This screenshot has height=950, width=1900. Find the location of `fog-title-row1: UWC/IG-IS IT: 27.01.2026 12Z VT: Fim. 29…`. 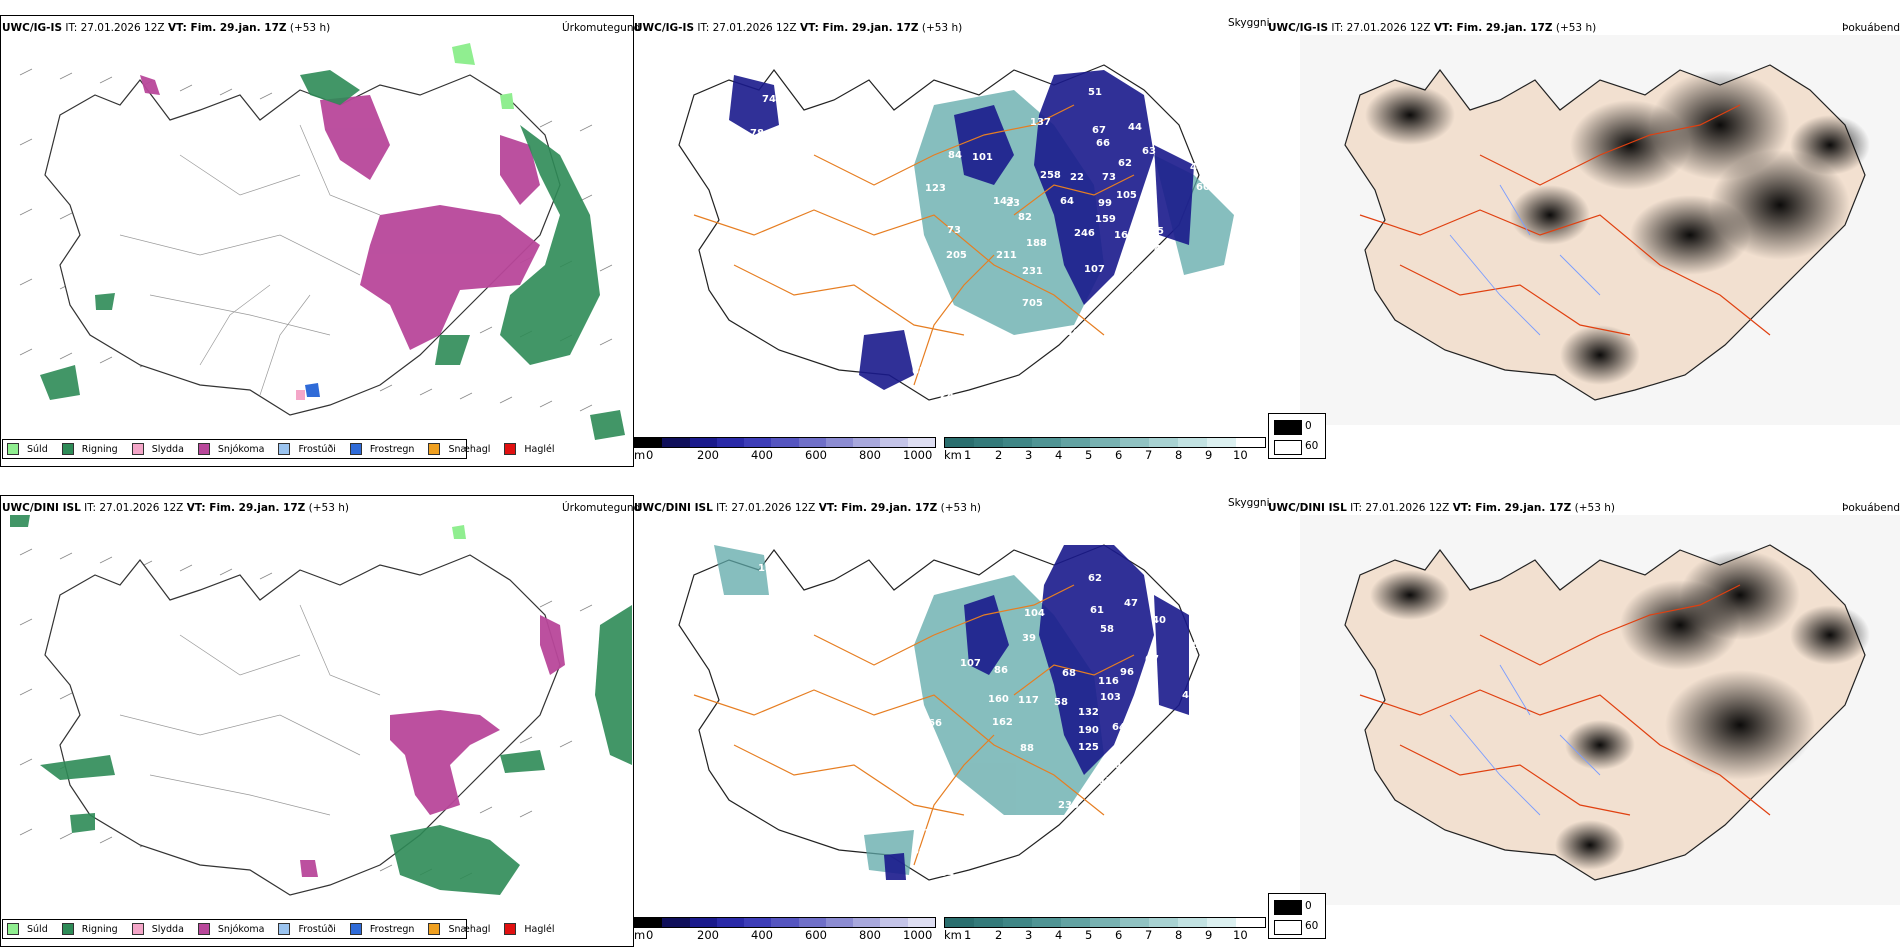

fog-title-row1: UWC/IG-IS IT: 27.01.2026 12Z VT: Fim. 29… is located at coordinates (1432, 28).